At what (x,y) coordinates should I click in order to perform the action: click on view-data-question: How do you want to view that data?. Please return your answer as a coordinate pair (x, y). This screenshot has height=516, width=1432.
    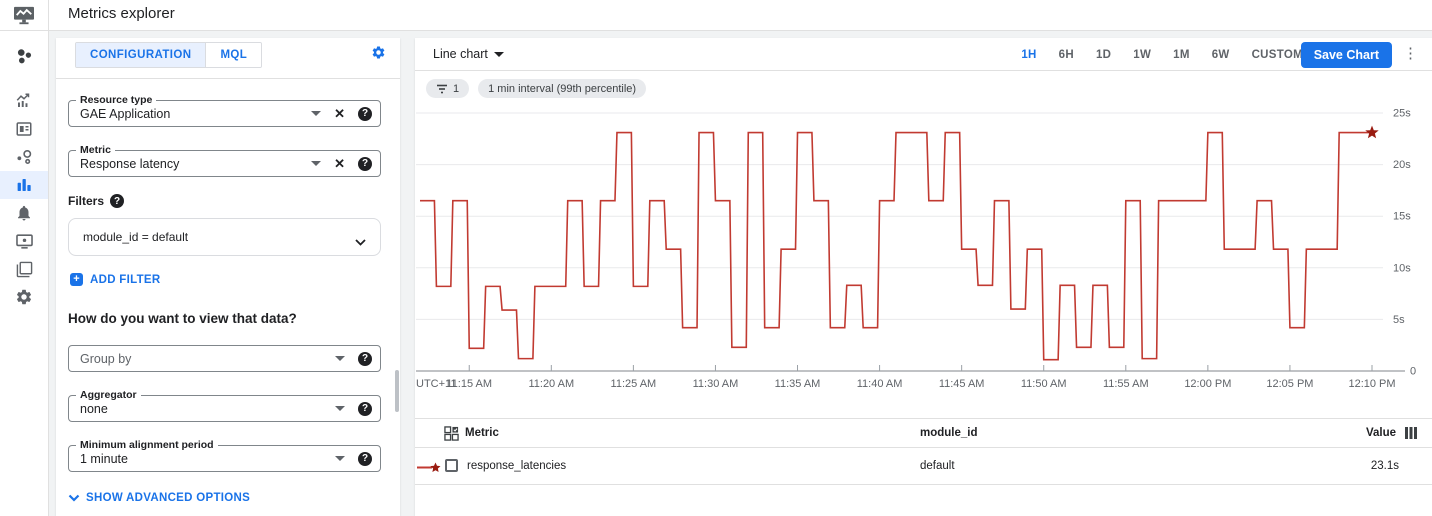
    Looking at the image, I should click on (182, 318).